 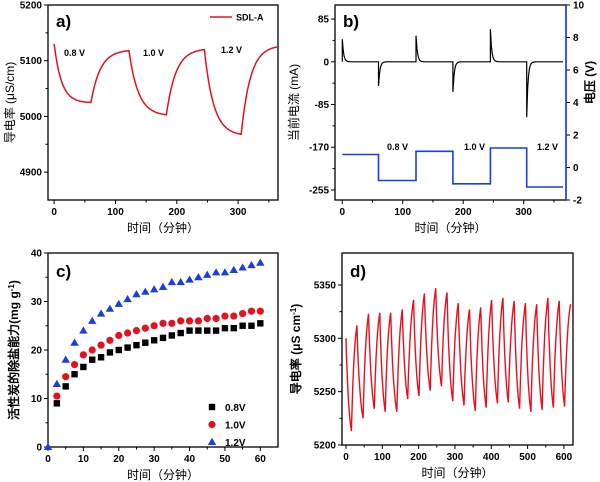 I want to click on y2-tick-label: 2, so click(x=576, y=136).